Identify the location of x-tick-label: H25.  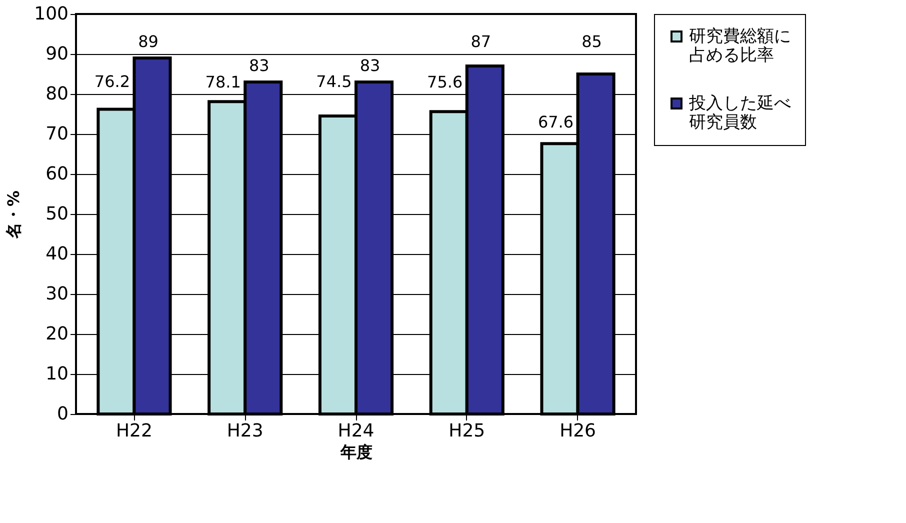
(467, 431).